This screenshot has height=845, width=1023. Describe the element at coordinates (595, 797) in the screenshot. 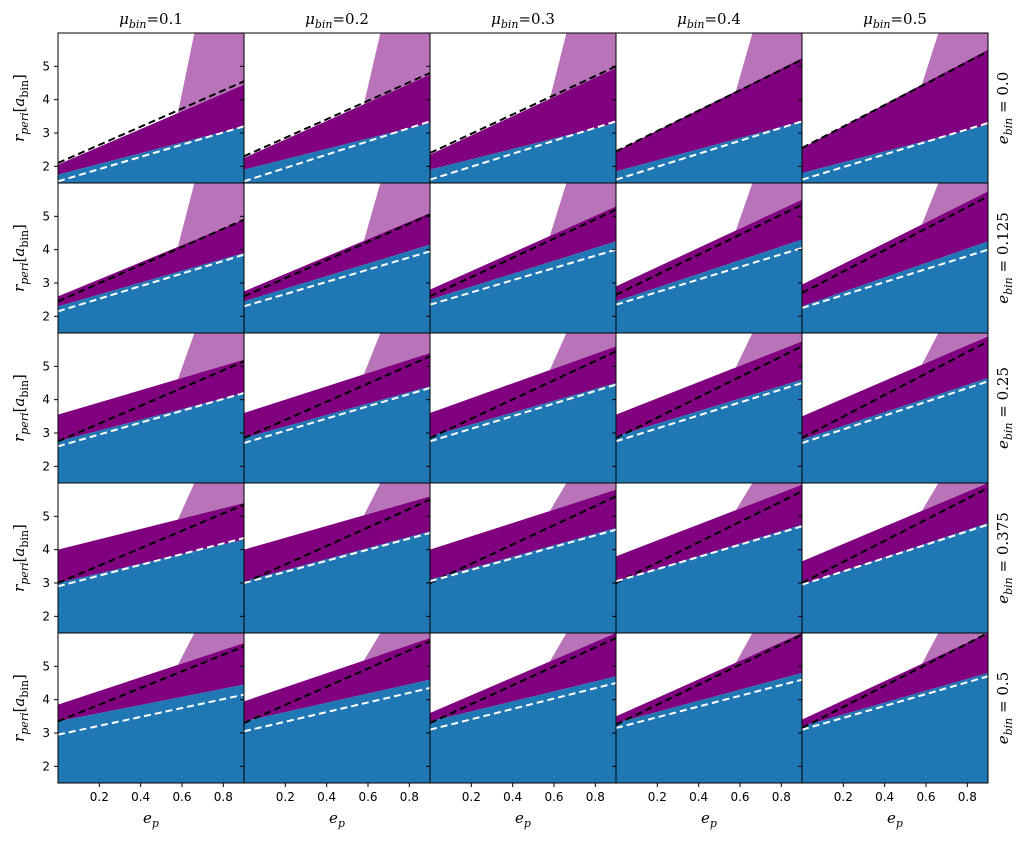

I see `x-tick-label: 0.8` at that location.